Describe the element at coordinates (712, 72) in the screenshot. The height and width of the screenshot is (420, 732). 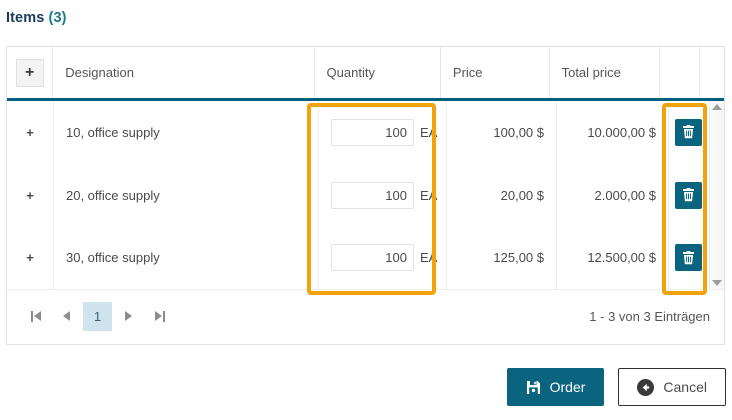
I see `grid-header-scrollbar-spacer` at that location.